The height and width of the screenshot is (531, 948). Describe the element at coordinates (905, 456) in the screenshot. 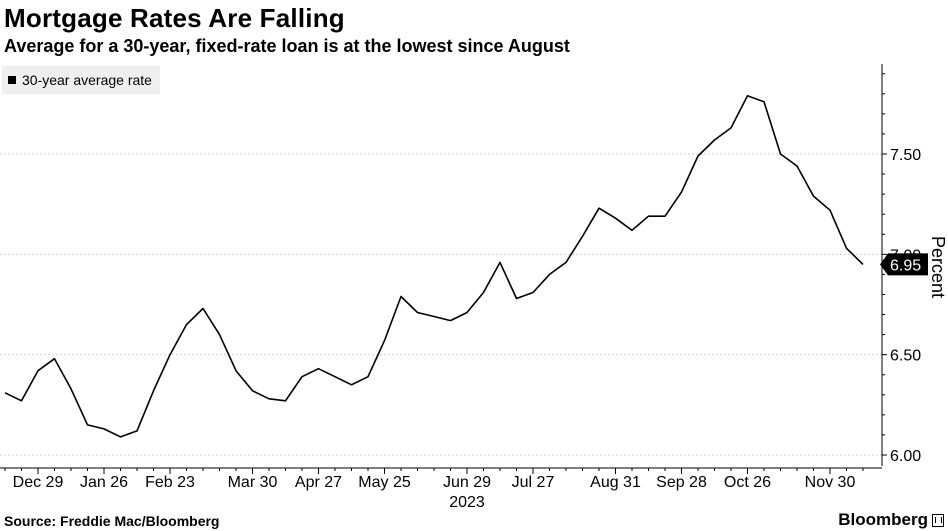

I see `y-tick-label: 6.00` at that location.